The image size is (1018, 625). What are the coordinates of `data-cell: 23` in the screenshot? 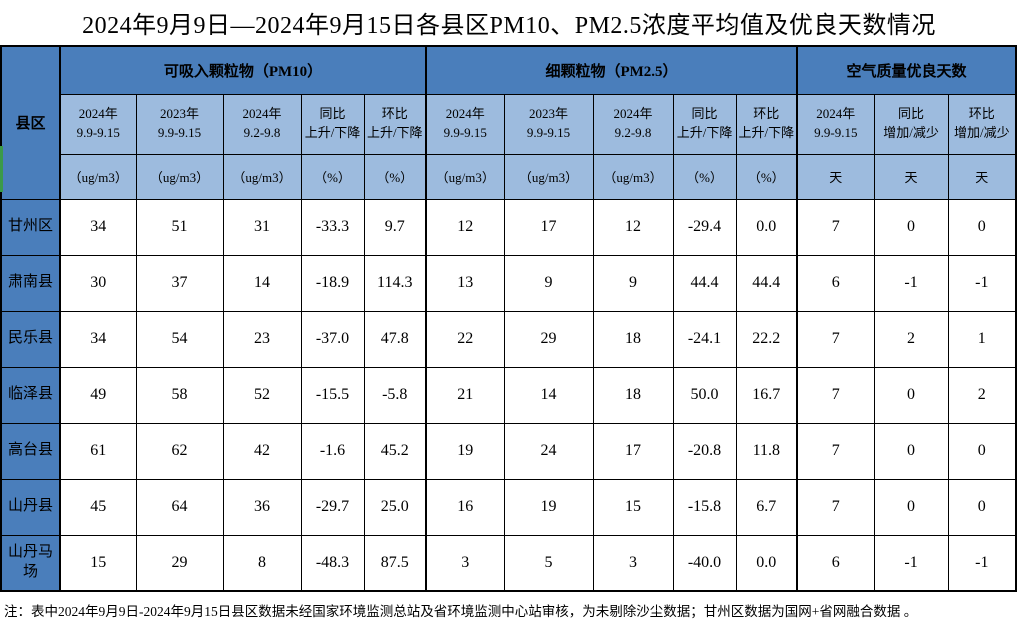 It's located at (262, 339).